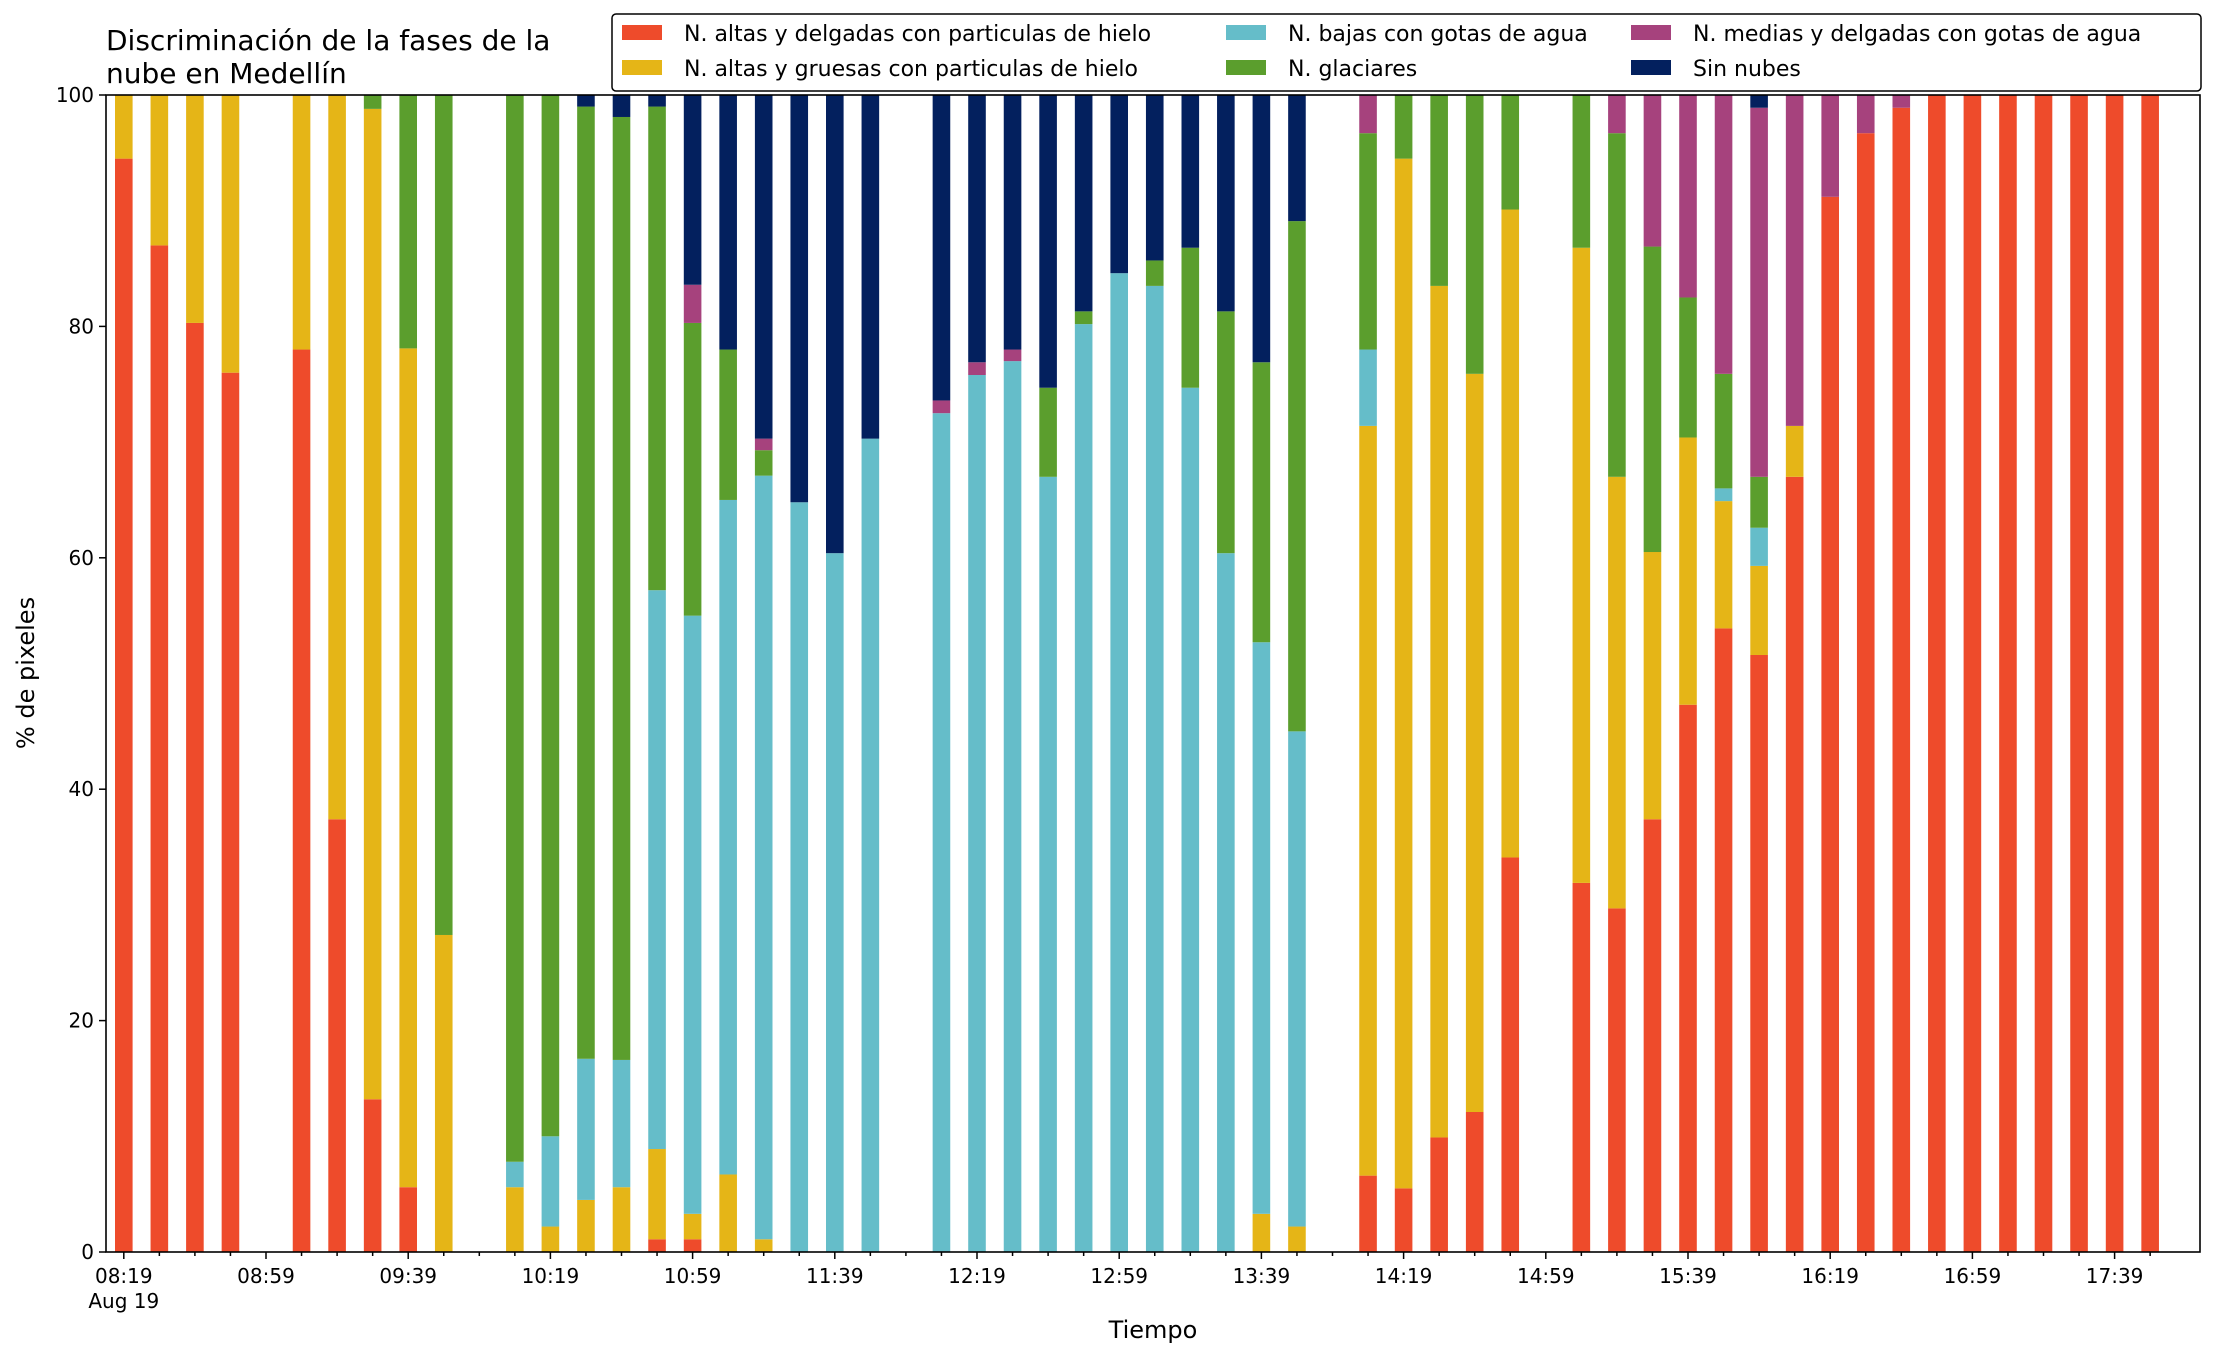 This screenshot has height=1355, width=2216. I want to click on x-tick-label: 16:59, so click(1973, 1276).